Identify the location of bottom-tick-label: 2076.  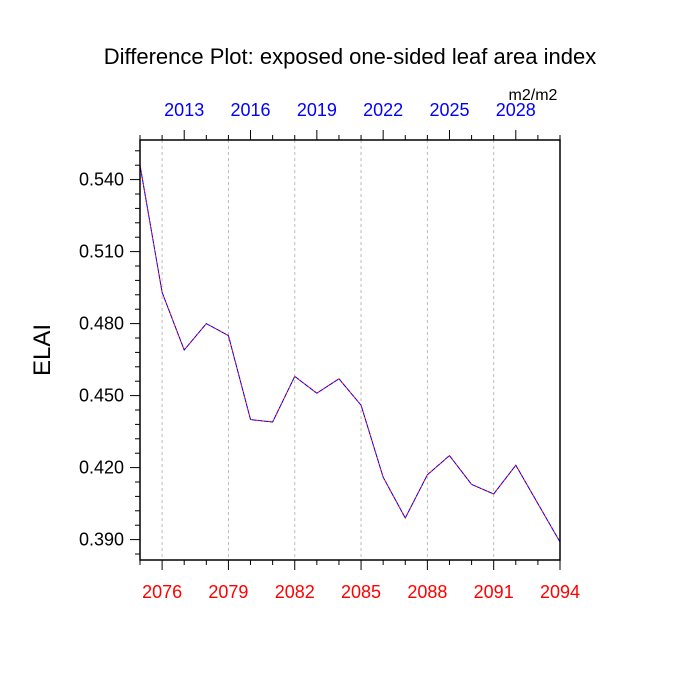
(162, 592).